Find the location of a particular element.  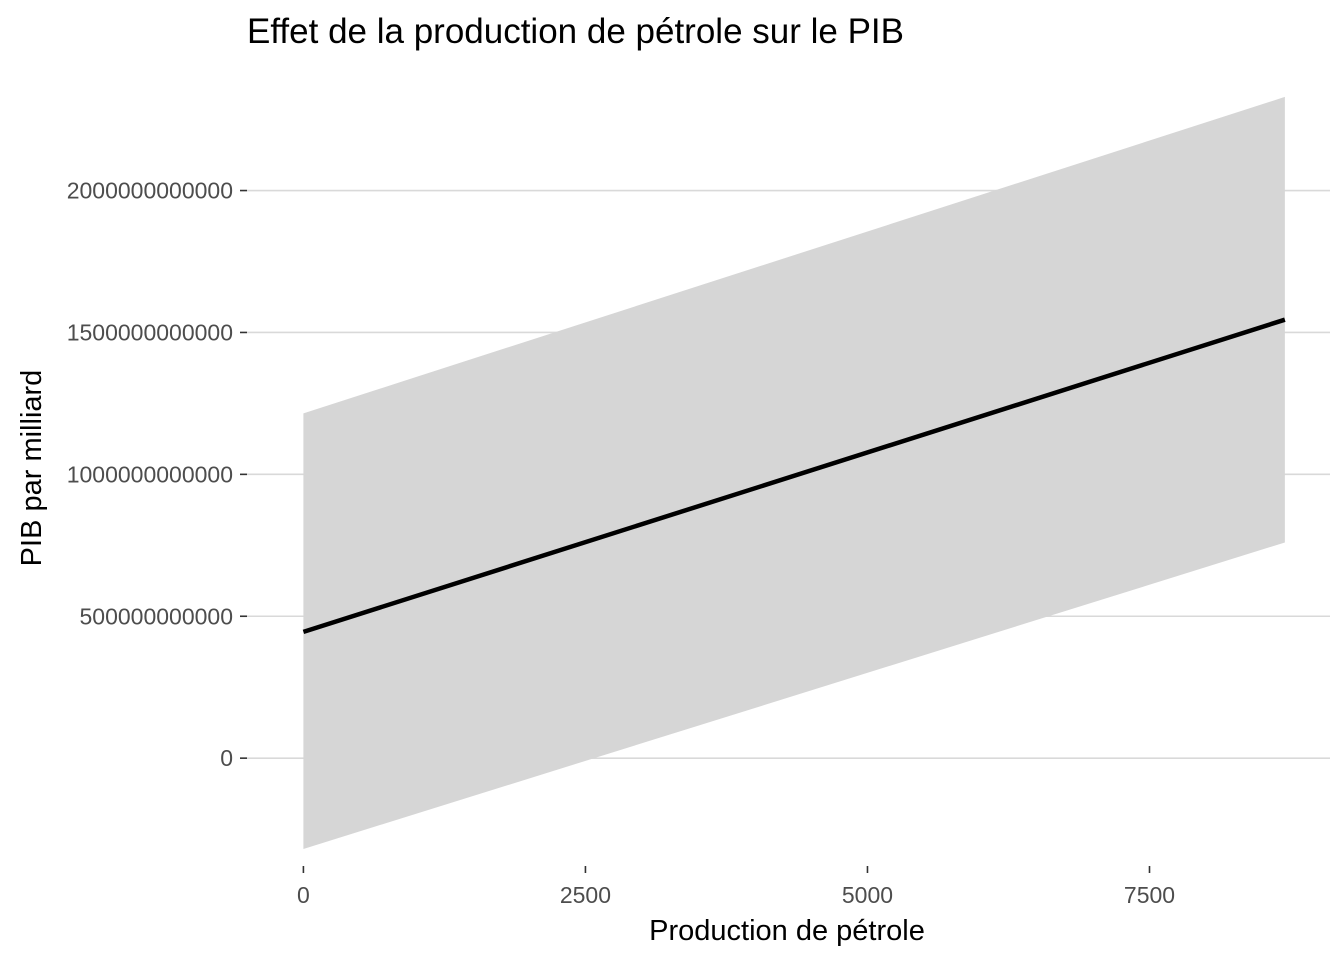

y-tick-label: 500000000000 is located at coordinates (157, 616).